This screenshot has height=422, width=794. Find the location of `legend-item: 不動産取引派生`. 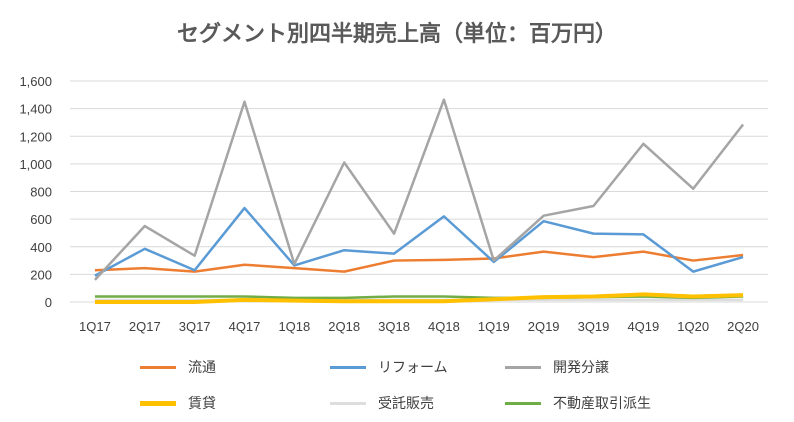

legend-item: 不動産取引派生 is located at coordinates (578, 403).